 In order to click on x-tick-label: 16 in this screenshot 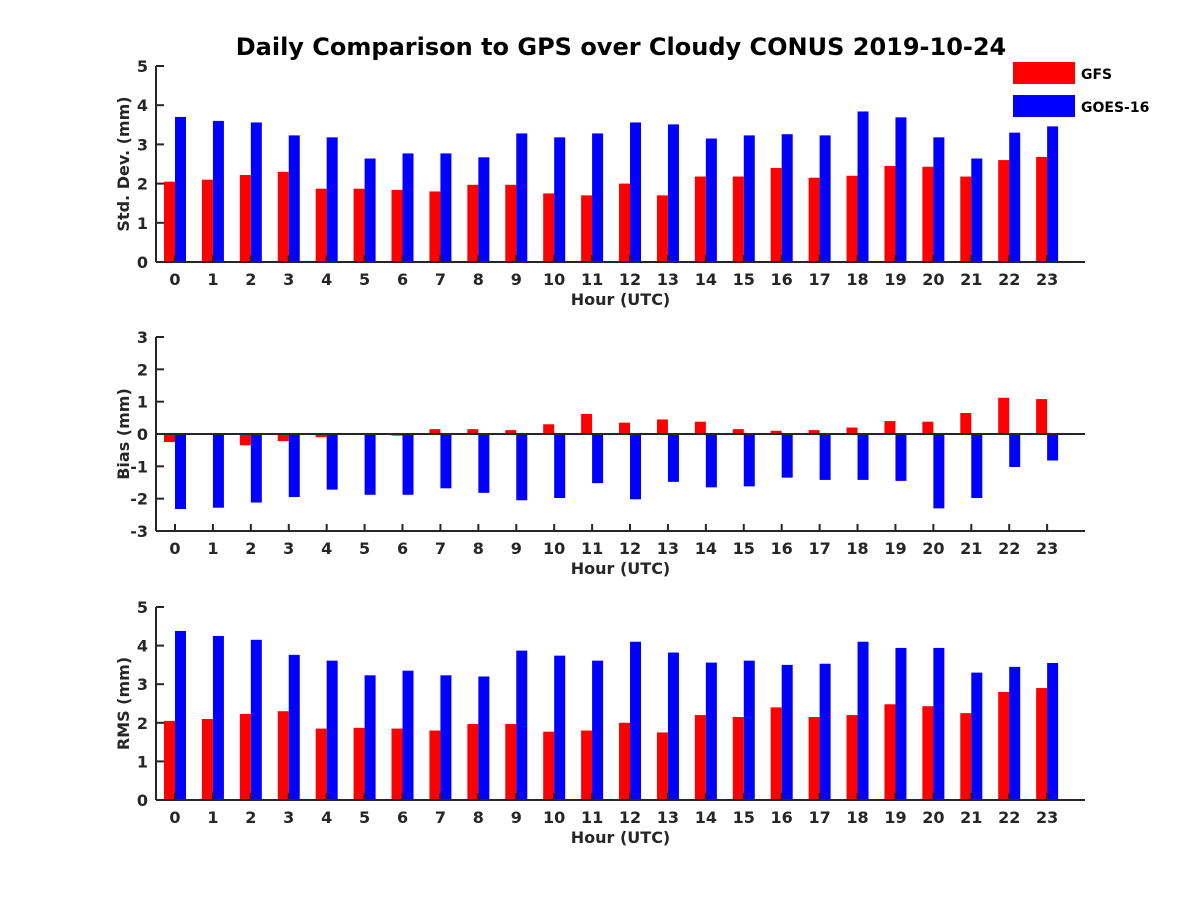, I will do `click(782, 548)`.